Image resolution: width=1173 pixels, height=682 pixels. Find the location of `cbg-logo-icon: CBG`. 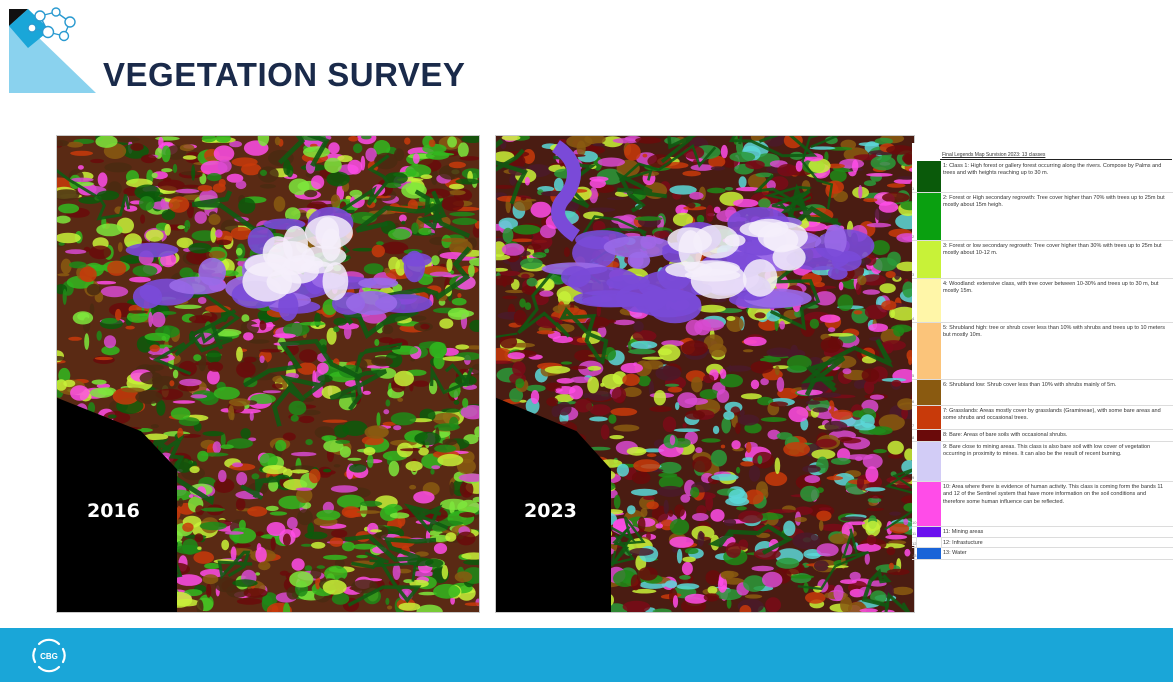

cbg-logo-icon: CBG is located at coordinates (49, 655).